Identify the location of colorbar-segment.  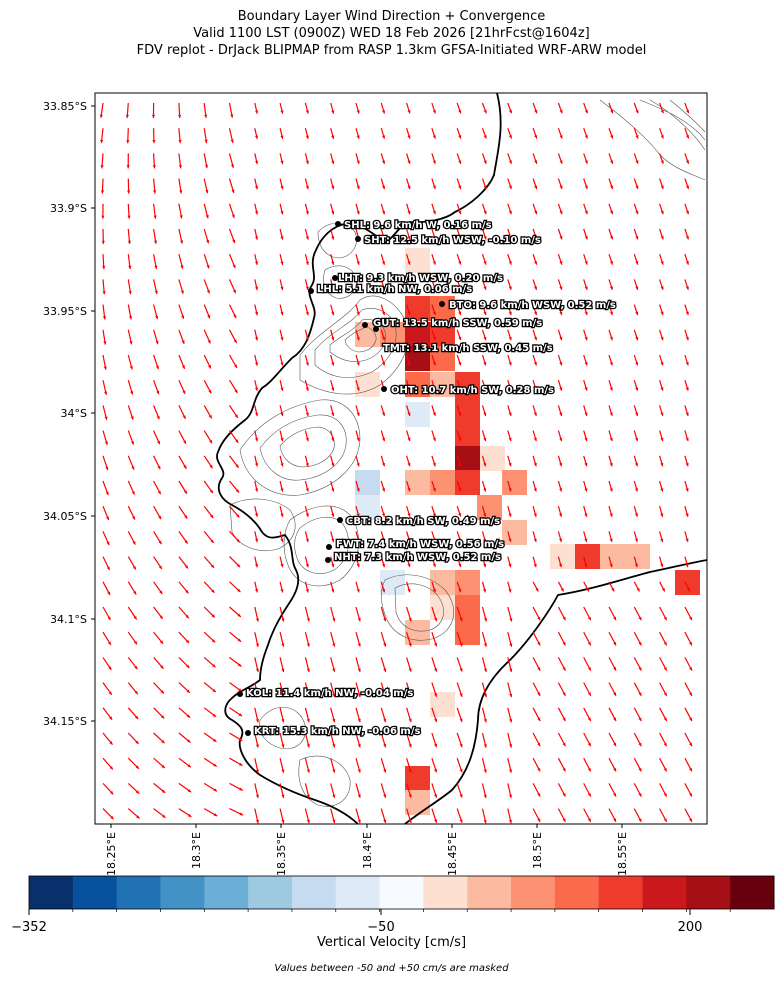
(401, 892).